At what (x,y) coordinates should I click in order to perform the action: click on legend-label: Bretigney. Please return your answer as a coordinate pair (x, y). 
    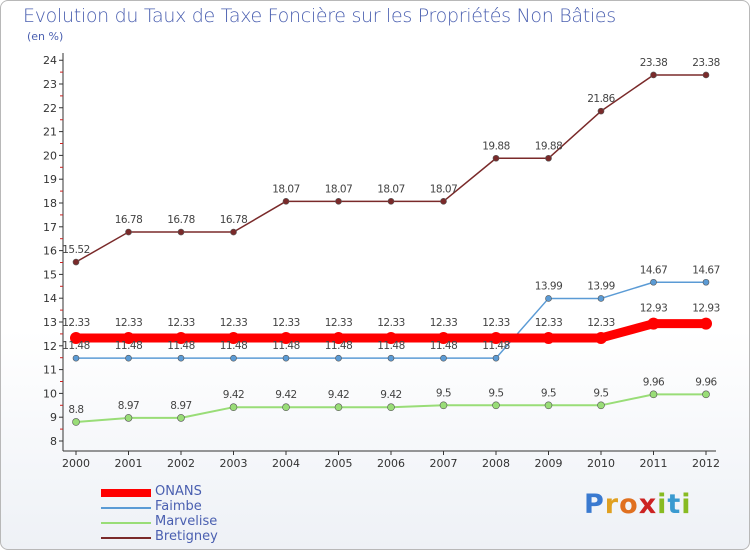
    Looking at the image, I should click on (186, 536).